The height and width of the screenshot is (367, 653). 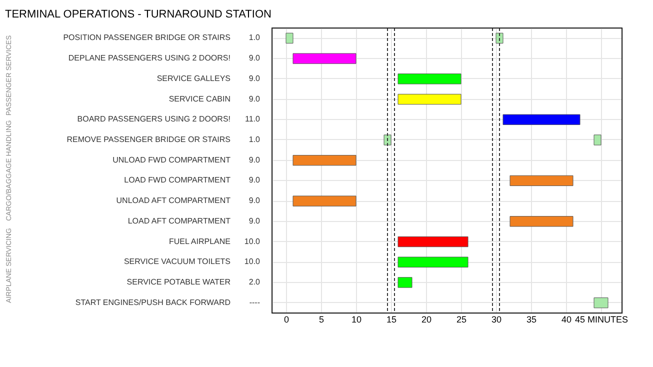 What do you see at coordinates (153, 119) in the screenshot?
I see `y-tick-label: BOARD PASSENGERS USING 2 DOORS!` at bounding box center [153, 119].